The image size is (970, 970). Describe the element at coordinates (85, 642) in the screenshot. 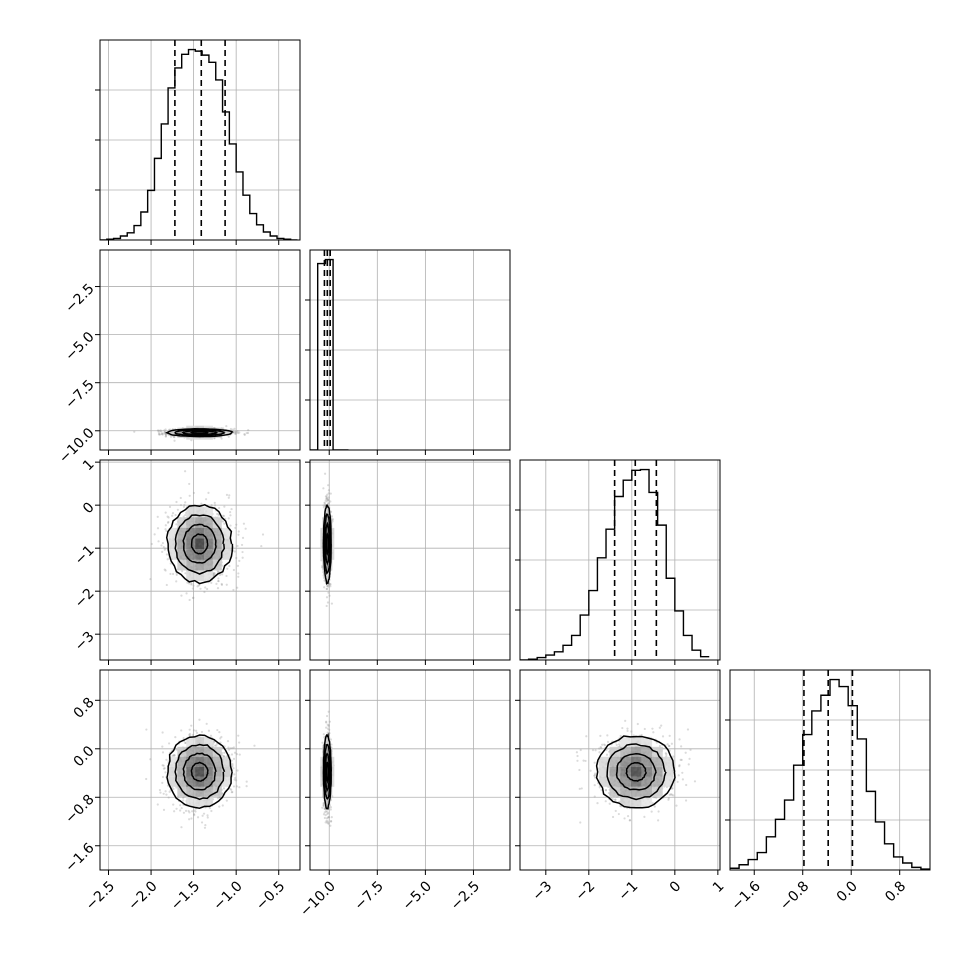

I see `ytick-label-2-0: −3` at that location.